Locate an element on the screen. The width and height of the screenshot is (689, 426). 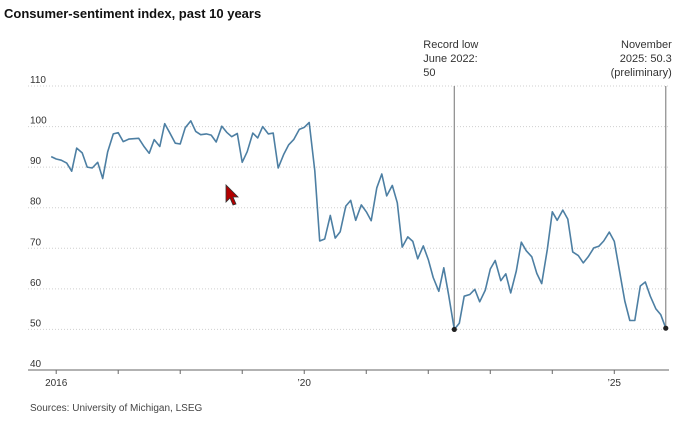
annotation-label: 50 is located at coordinates (429, 73).